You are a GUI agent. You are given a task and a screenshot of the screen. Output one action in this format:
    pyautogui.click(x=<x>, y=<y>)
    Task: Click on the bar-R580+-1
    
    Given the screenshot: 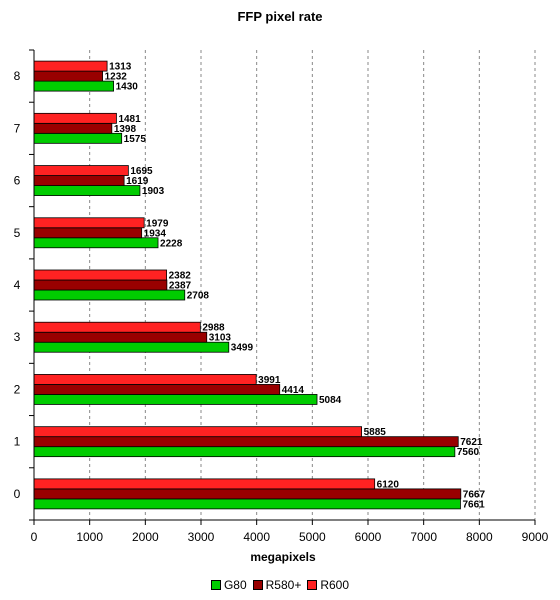 What is the action you would take?
    pyautogui.click(x=246, y=442)
    